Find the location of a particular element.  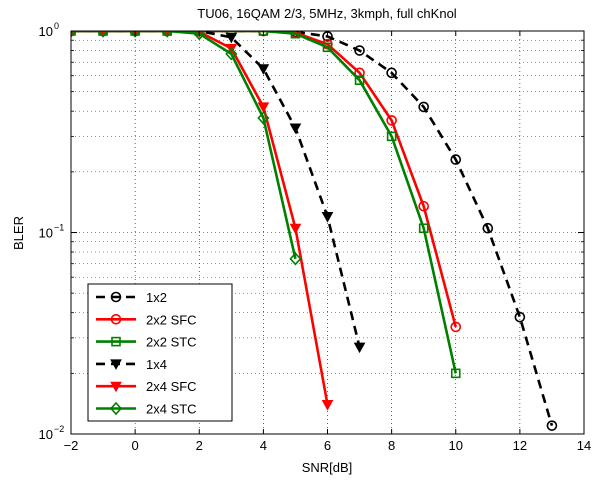

legend-entry: 2x2 SFC is located at coordinates (146, 319).